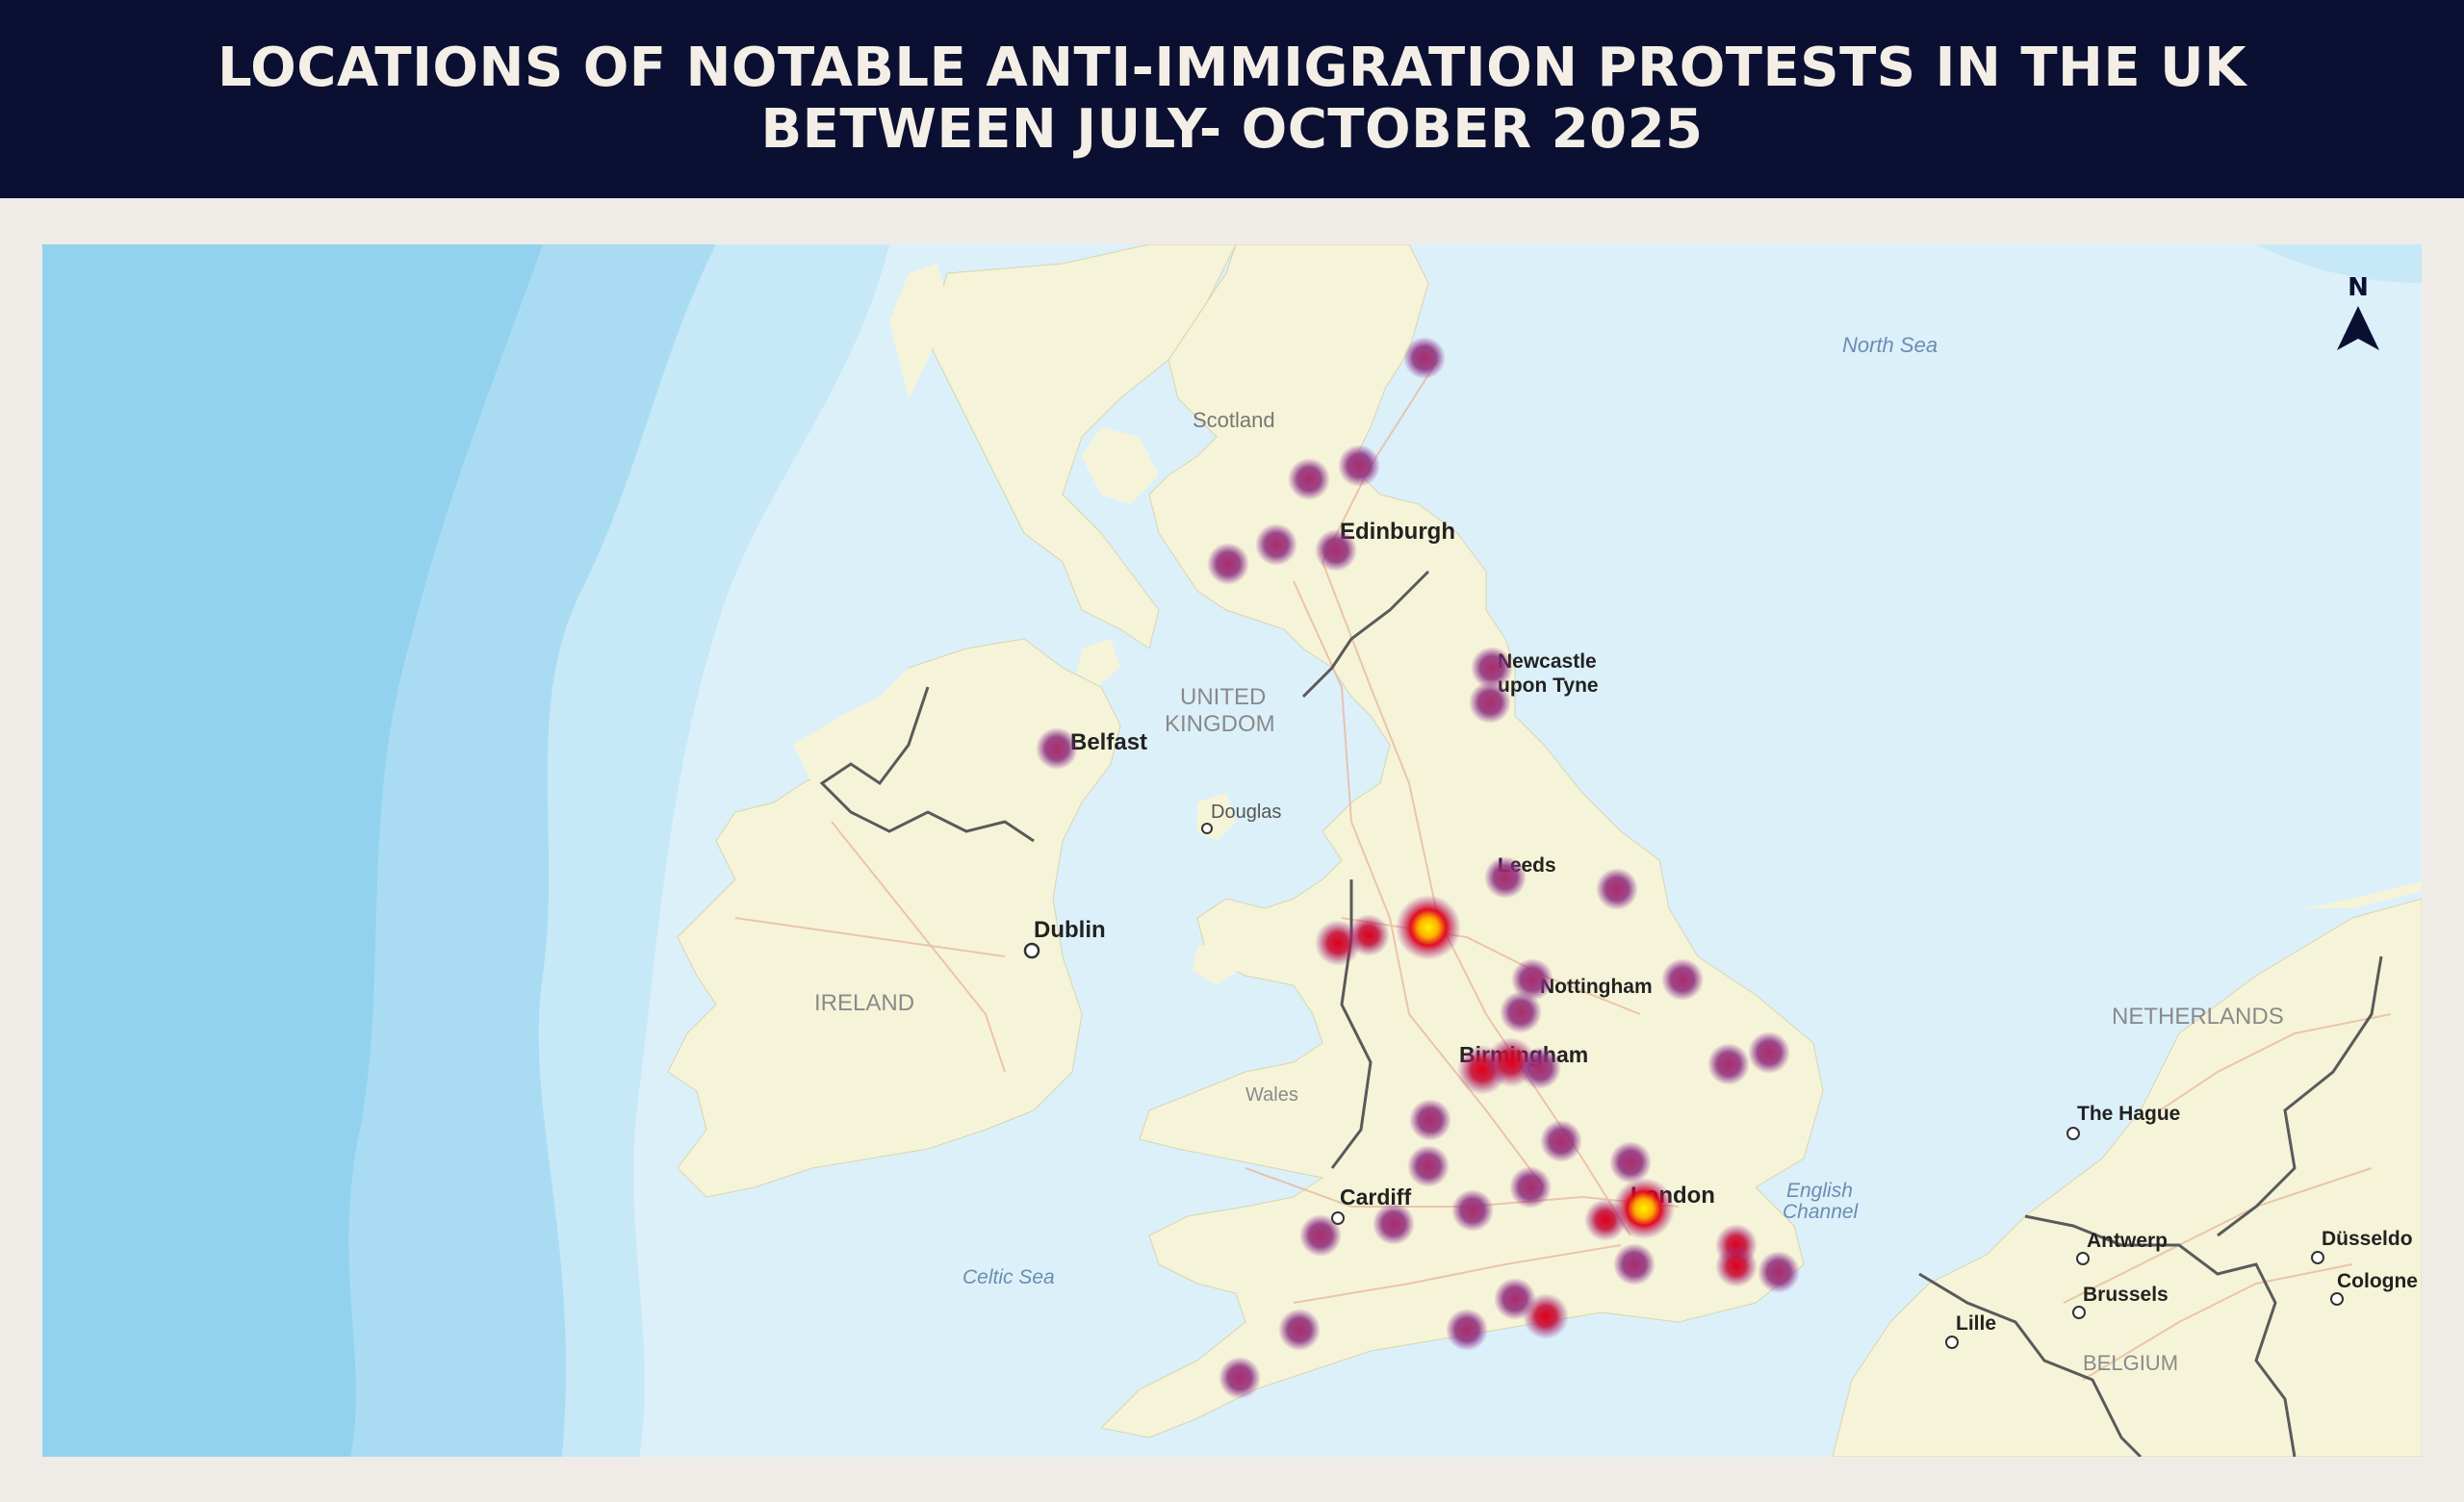 The height and width of the screenshot is (1502, 2464). I want to click on hotspot-dundee, so click(1359, 466).